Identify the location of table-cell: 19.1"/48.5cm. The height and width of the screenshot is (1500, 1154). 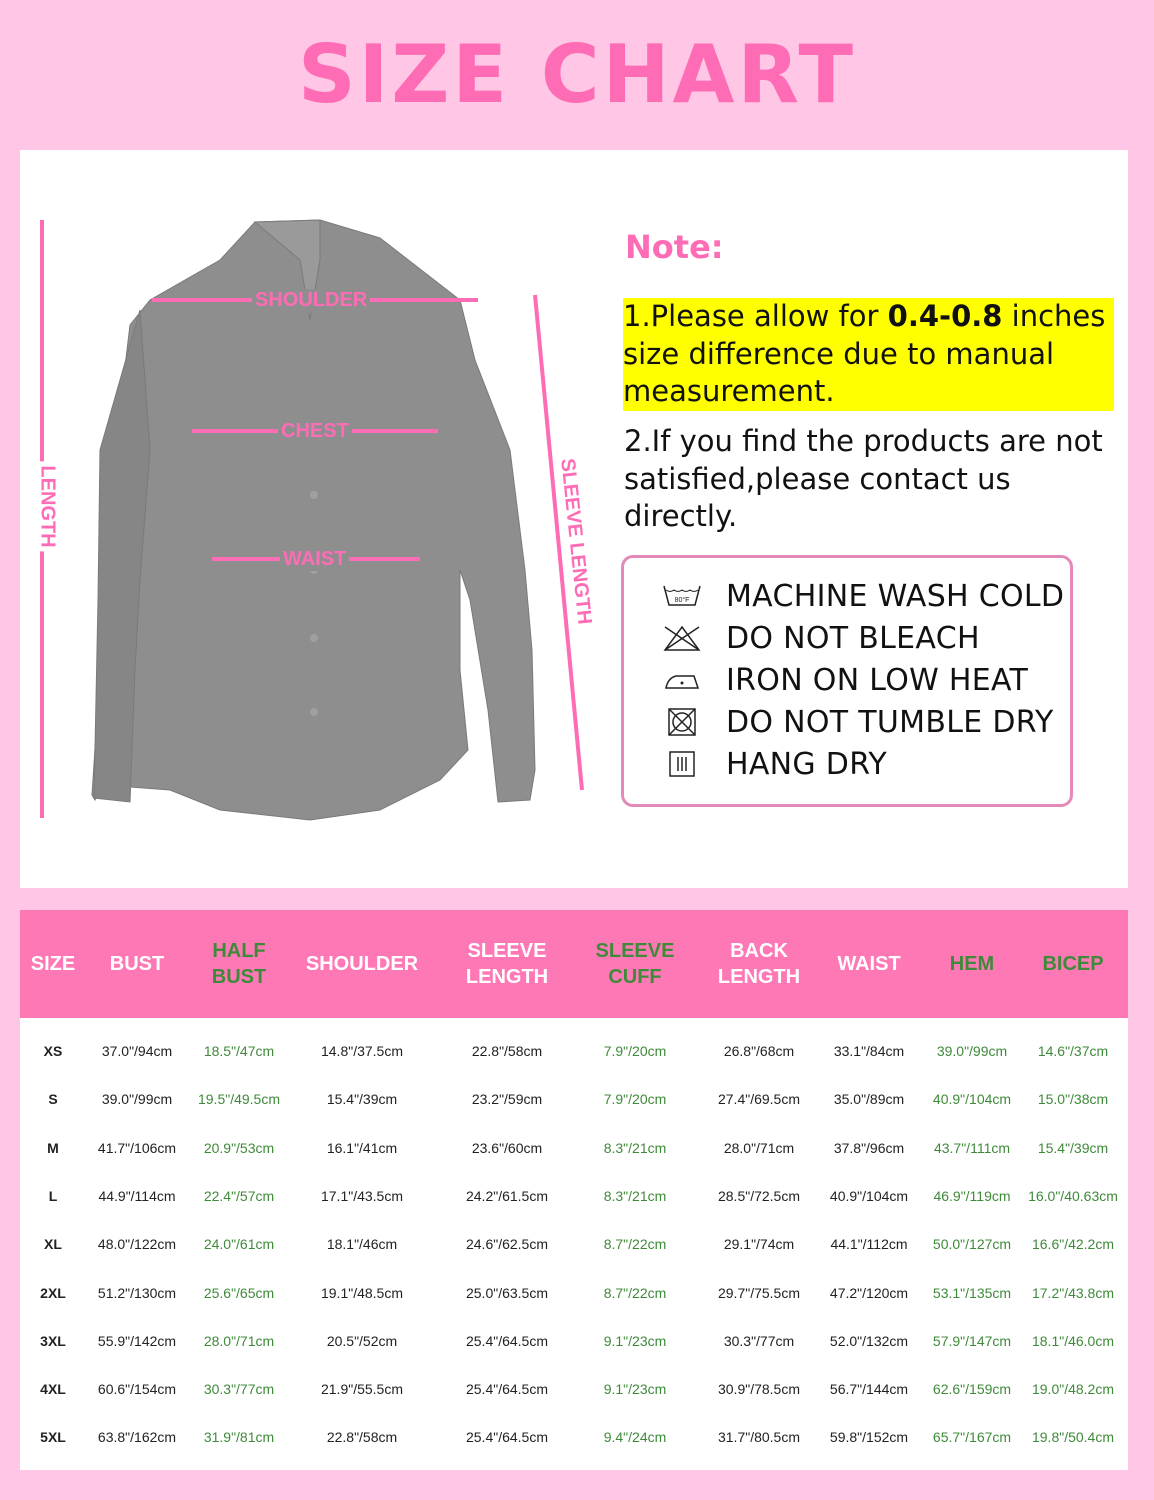
(362, 1292).